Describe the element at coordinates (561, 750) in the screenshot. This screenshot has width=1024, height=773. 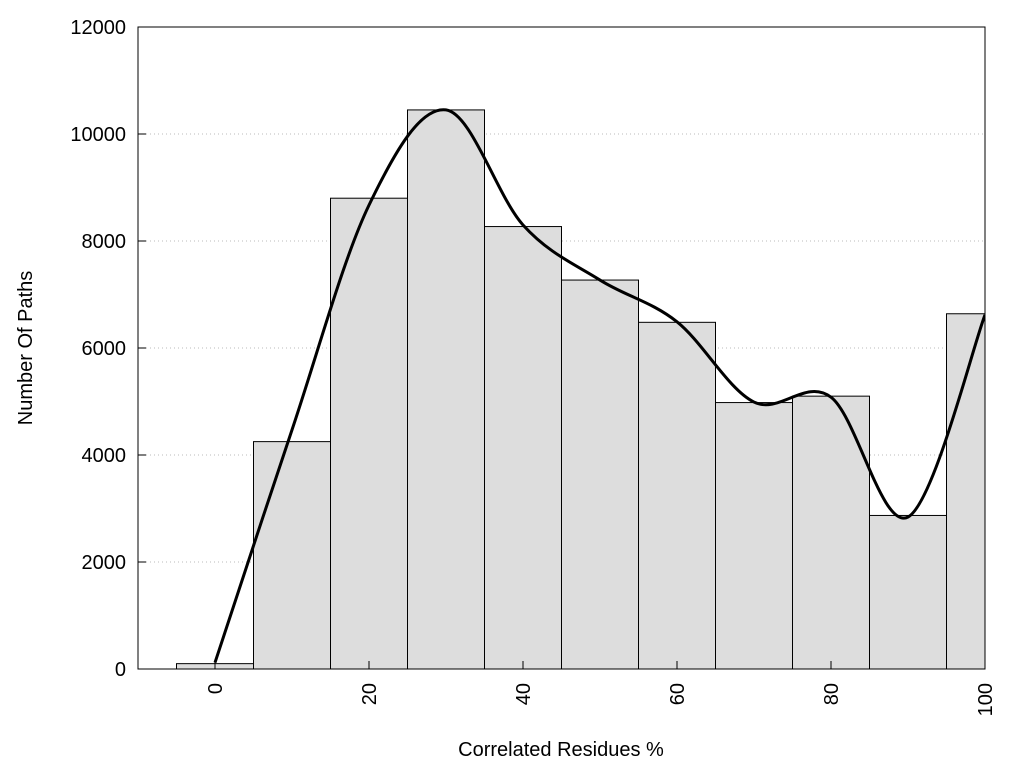
I see `x-axis-label: Correlated Residues %` at that location.